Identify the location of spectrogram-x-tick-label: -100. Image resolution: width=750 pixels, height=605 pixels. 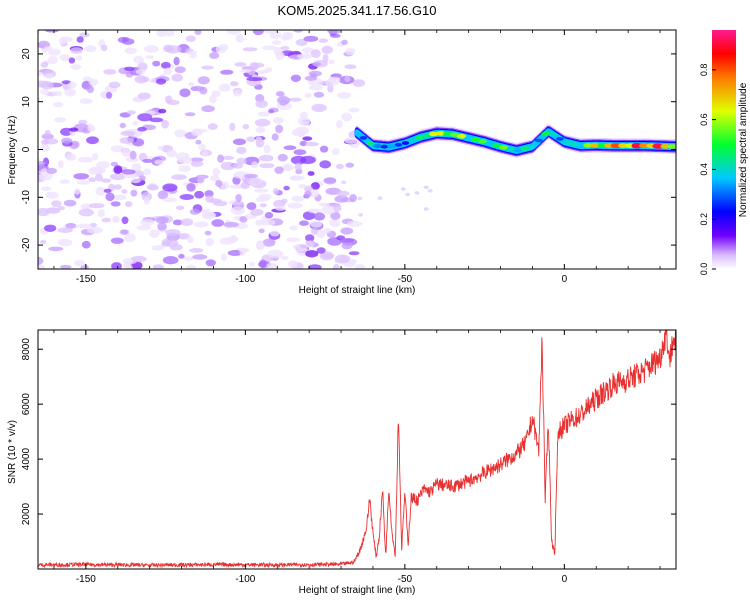
(245, 279).